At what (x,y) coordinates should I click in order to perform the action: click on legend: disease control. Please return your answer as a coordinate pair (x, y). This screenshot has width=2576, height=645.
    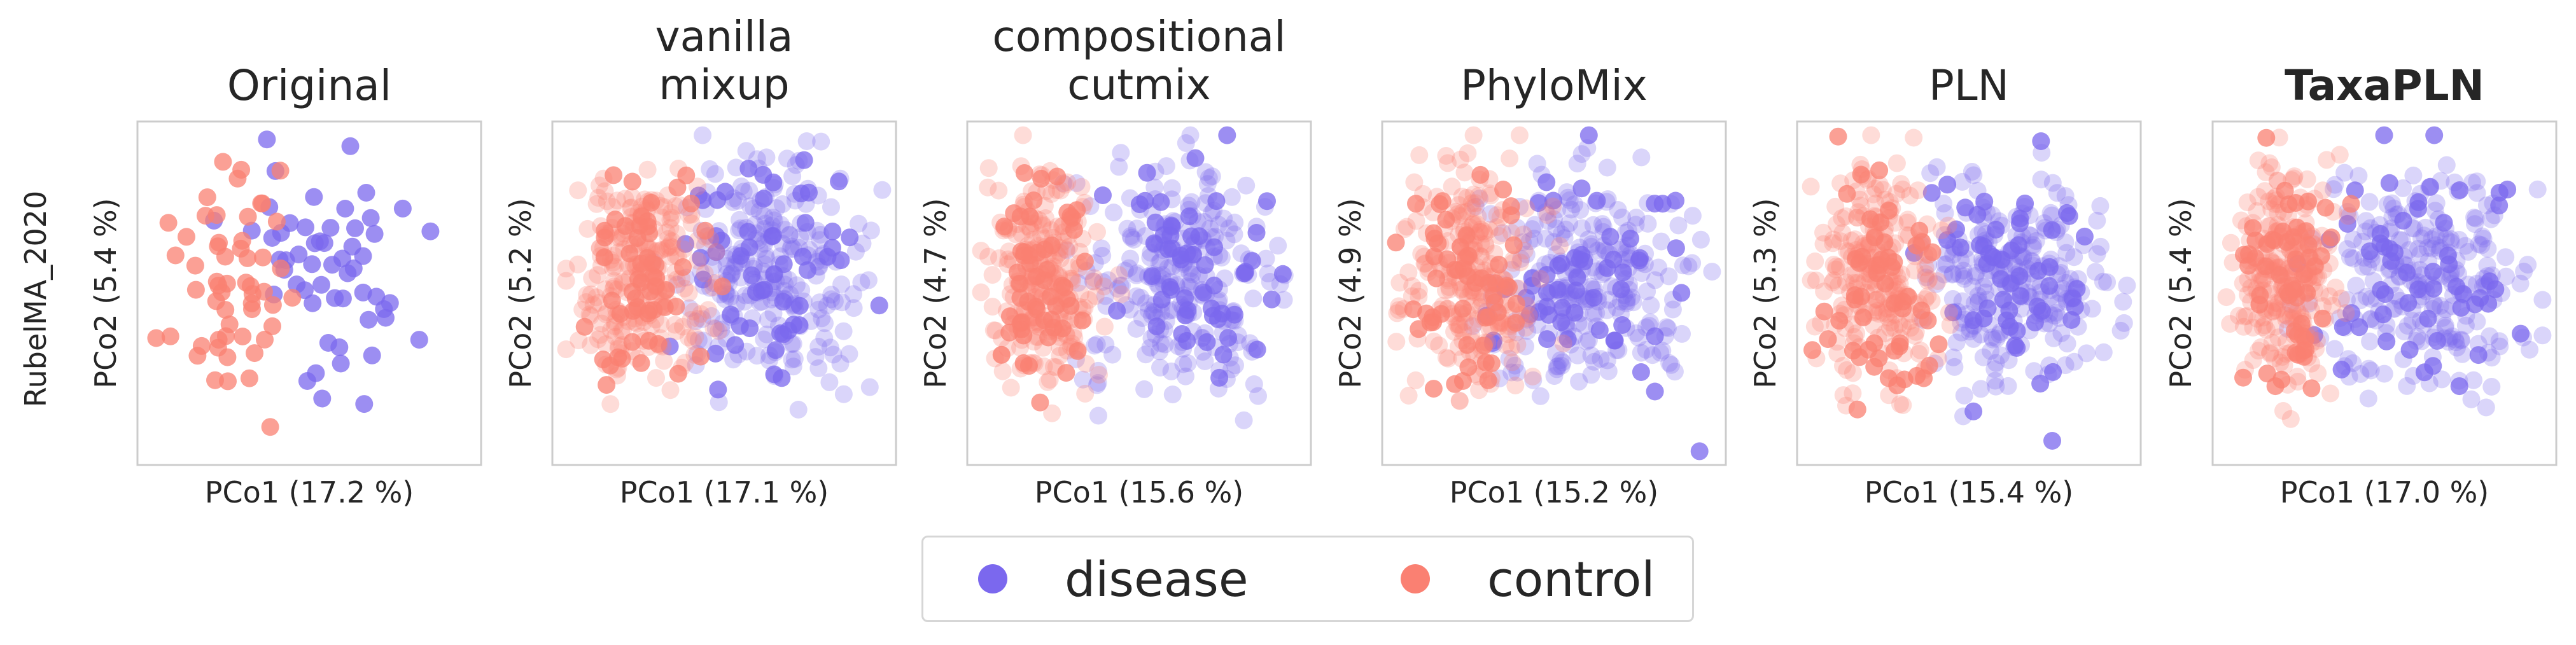
    Looking at the image, I should click on (1307, 579).